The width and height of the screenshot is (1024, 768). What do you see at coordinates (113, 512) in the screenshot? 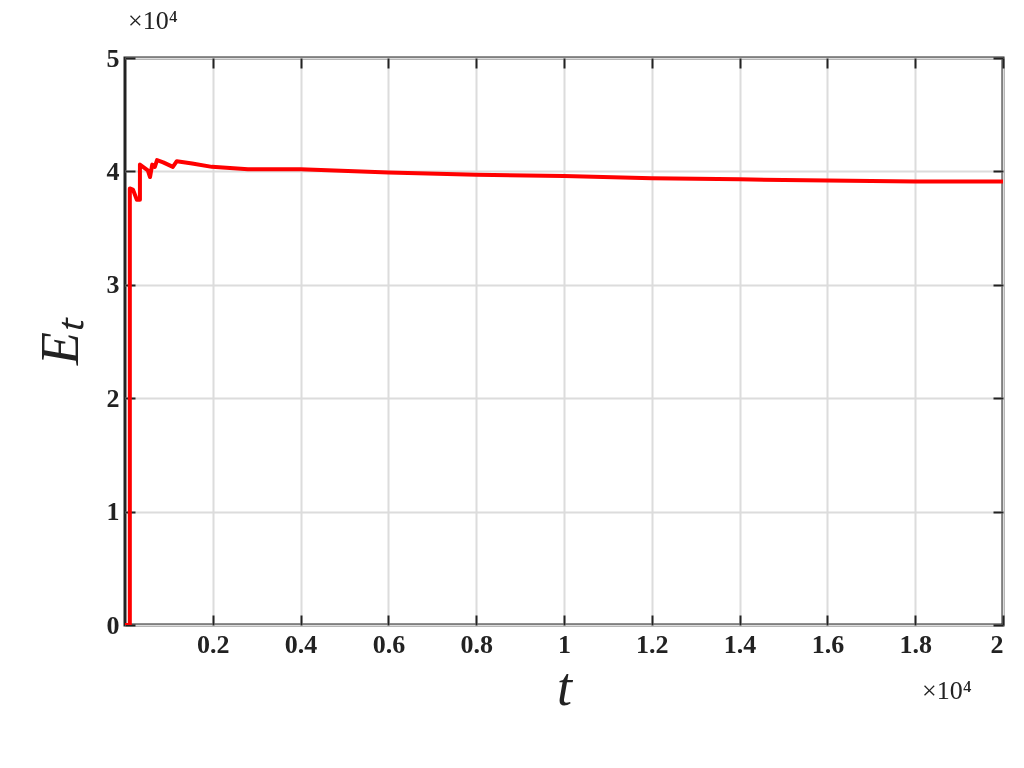
I see `y-tick-label: 1` at bounding box center [113, 512].